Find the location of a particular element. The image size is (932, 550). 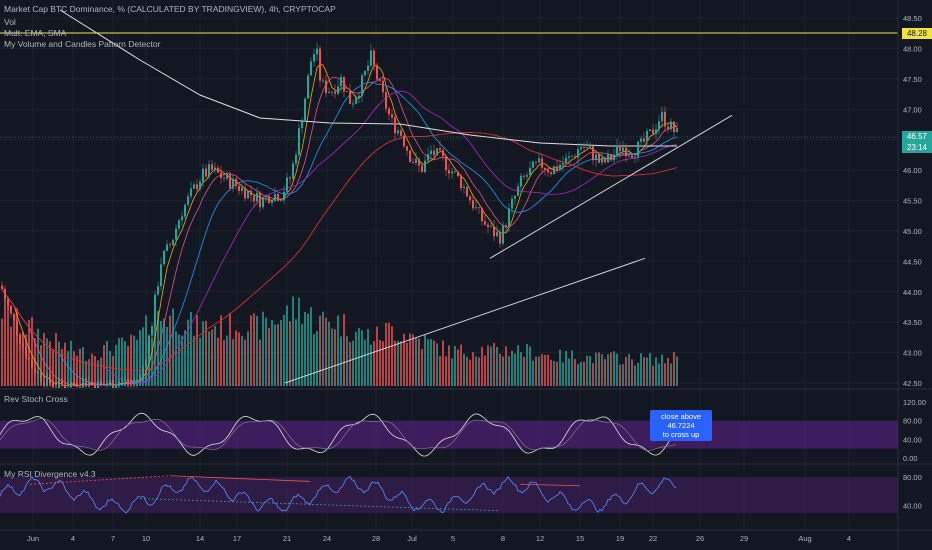

countdown-badge: 23:14 is located at coordinates (917, 147).